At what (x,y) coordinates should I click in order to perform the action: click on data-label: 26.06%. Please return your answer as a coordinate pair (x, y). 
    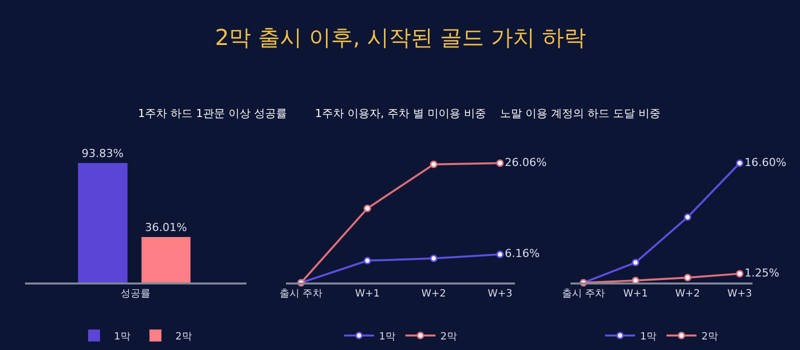
    Looking at the image, I should click on (525, 162).